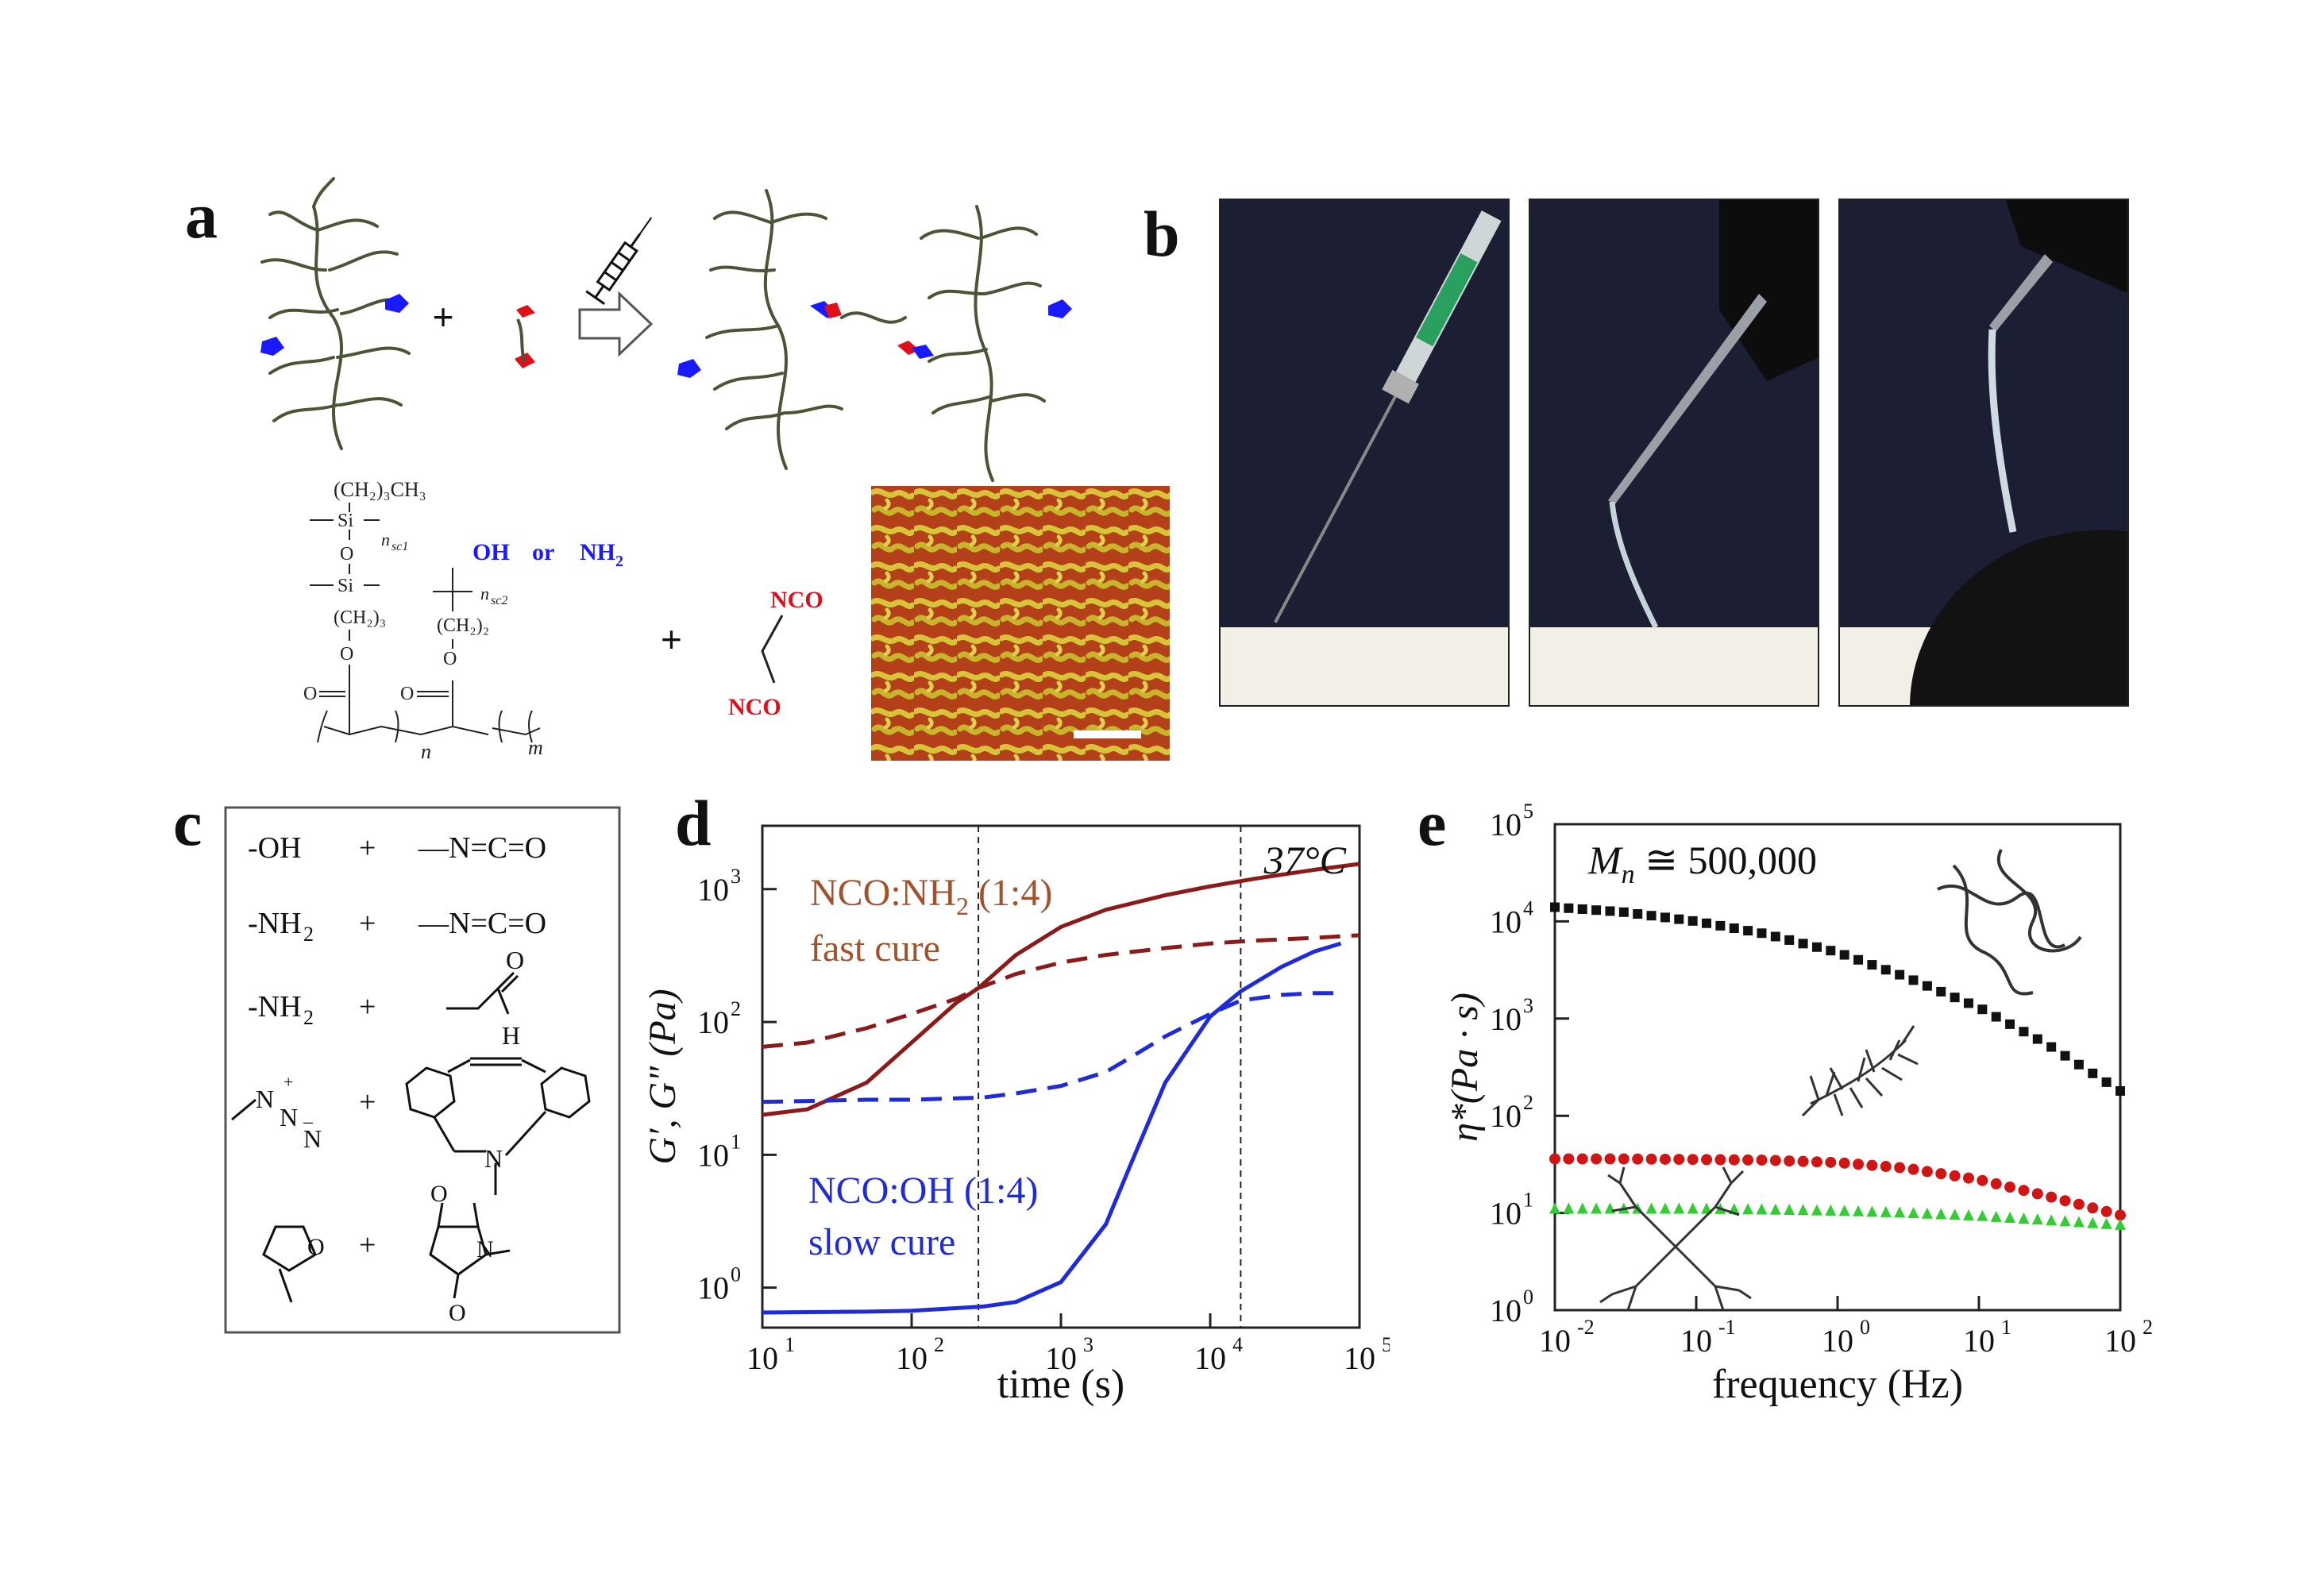 The width and height of the screenshot is (2318, 1596). I want to click on plot-frame-e, so click(1837, 1067).